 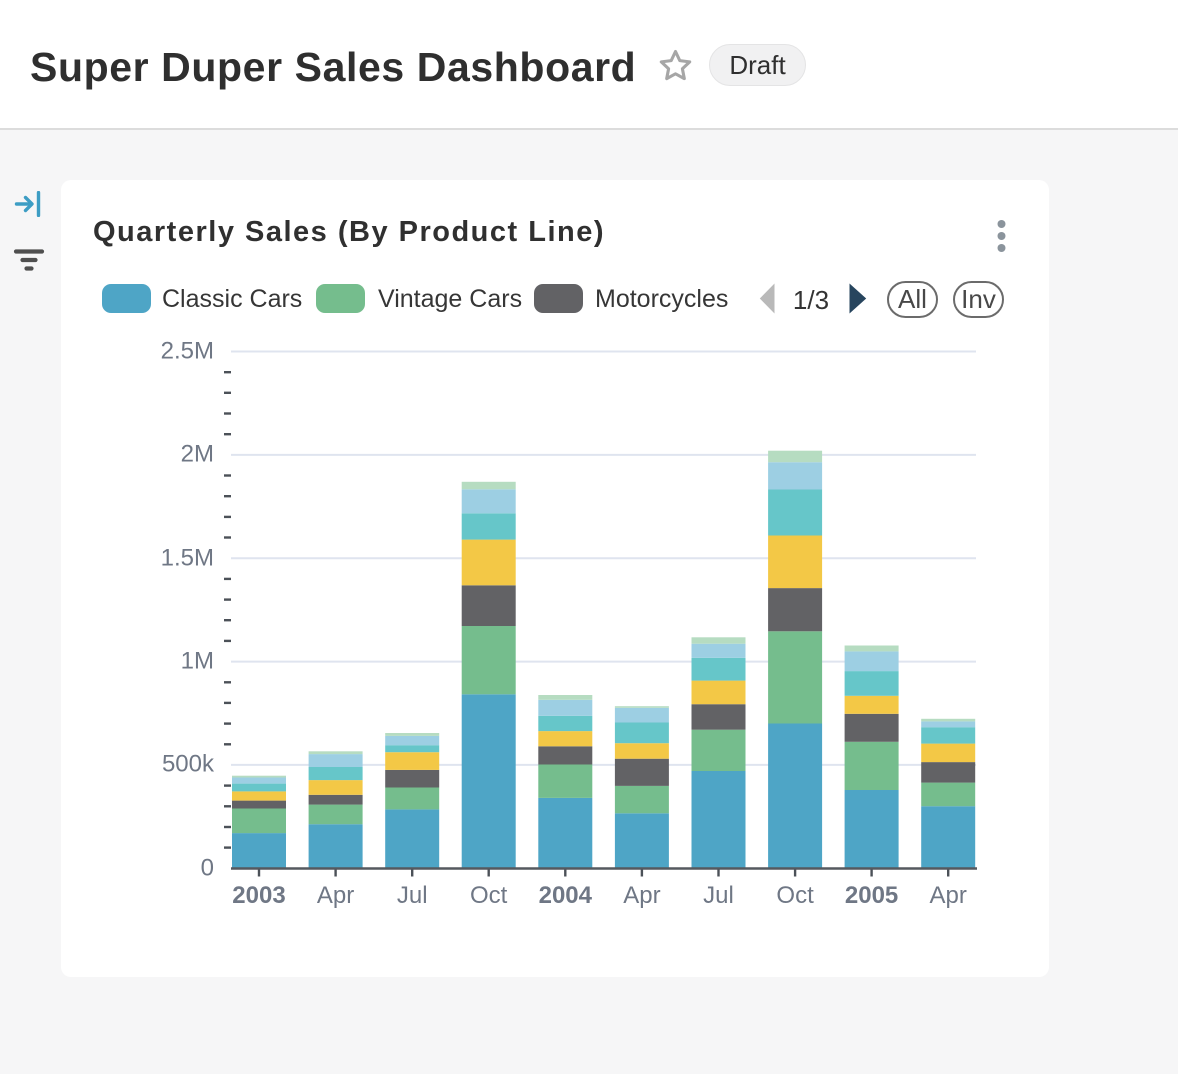 I want to click on svg-text: 2004, so click(x=566, y=895).